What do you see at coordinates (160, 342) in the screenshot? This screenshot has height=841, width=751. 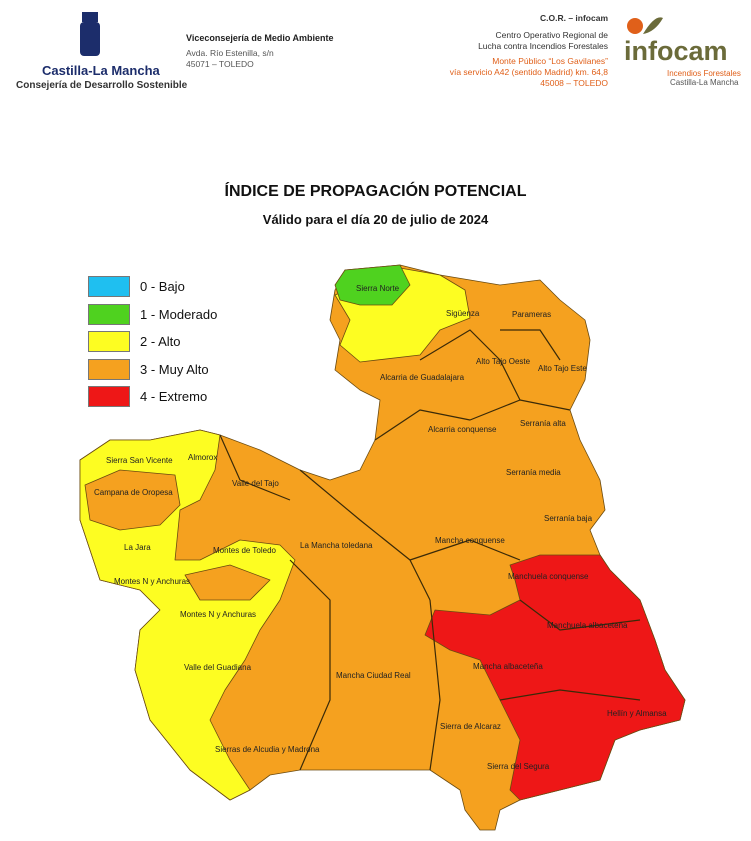 I see `legend-label: 2 - Alto` at bounding box center [160, 342].